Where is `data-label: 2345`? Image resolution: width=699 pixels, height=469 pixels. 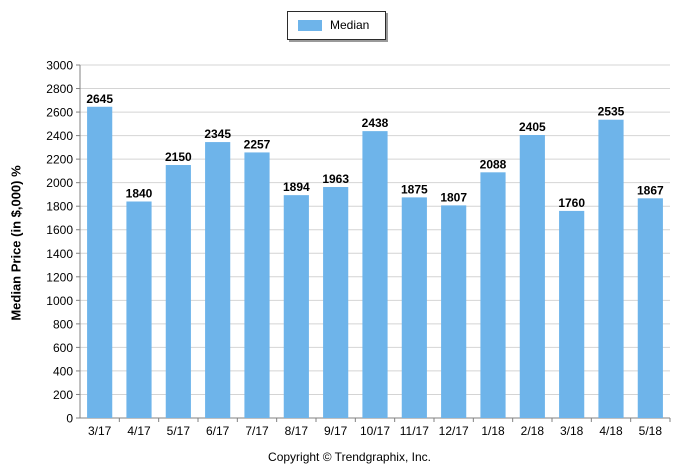 data-label: 2345 is located at coordinates (217, 134).